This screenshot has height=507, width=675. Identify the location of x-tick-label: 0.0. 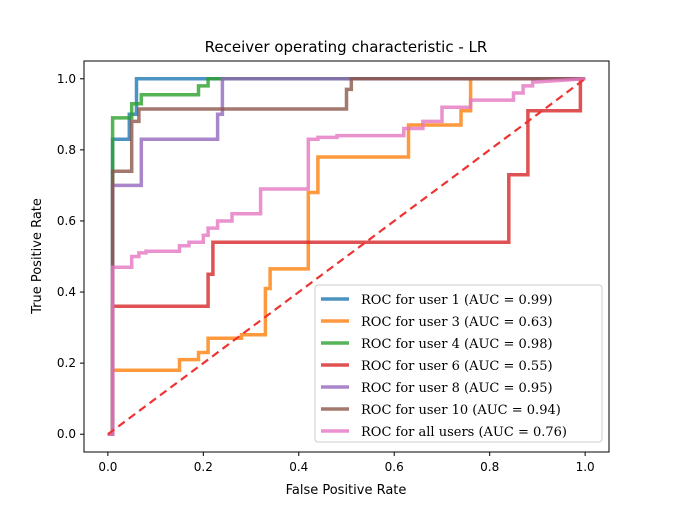
(107, 467).